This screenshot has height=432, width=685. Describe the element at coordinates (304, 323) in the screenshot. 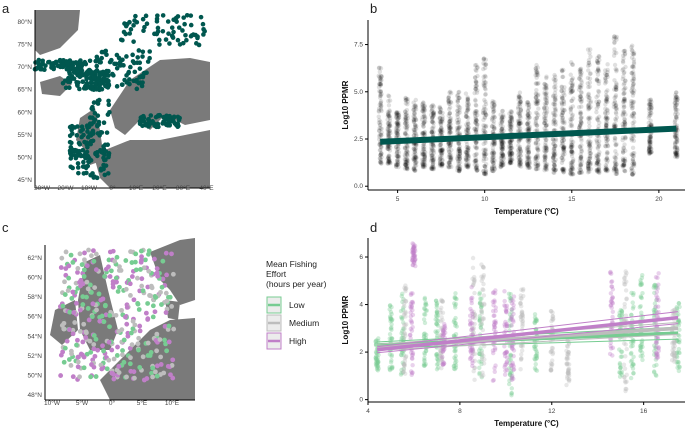

I see `legend-label-medium: Medium` at that location.